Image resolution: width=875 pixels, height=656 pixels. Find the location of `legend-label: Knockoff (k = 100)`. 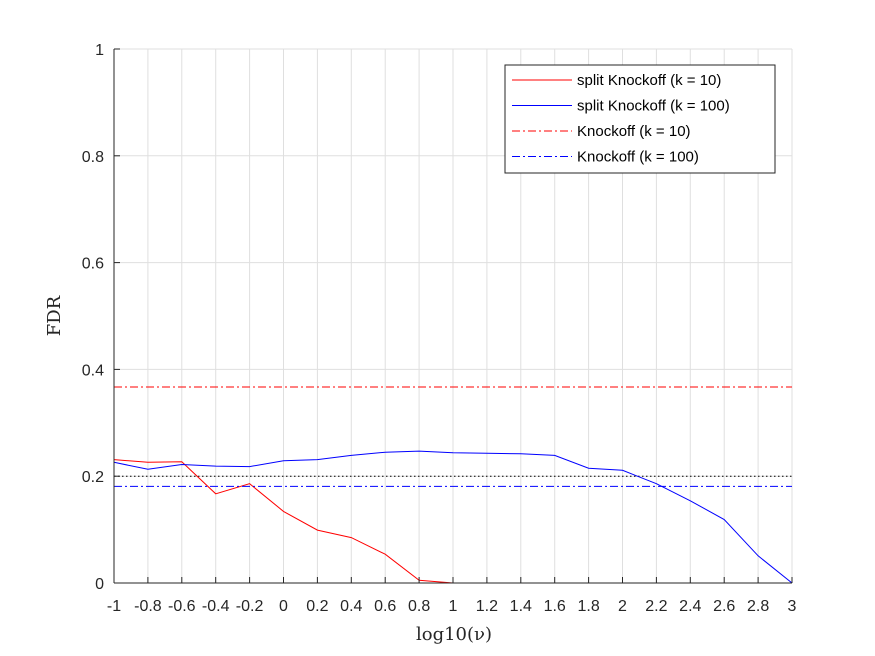

legend-label: Knockoff (k = 100) is located at coordinates (638, 157).